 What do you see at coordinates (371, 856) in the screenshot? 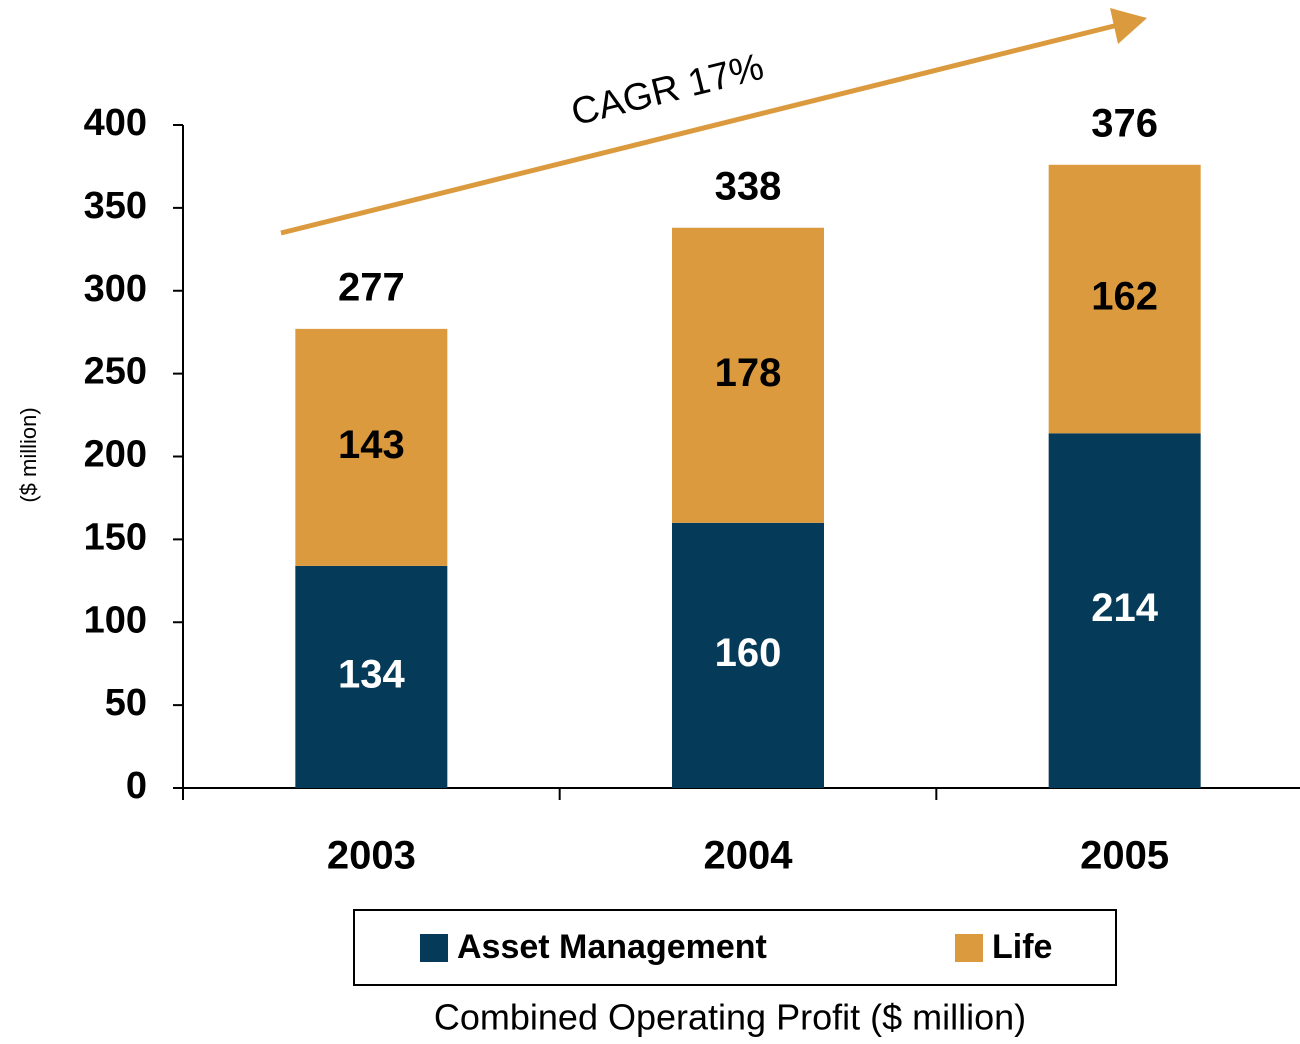
I see `x-tick-label: 2003` at bounding box center [371, 856].